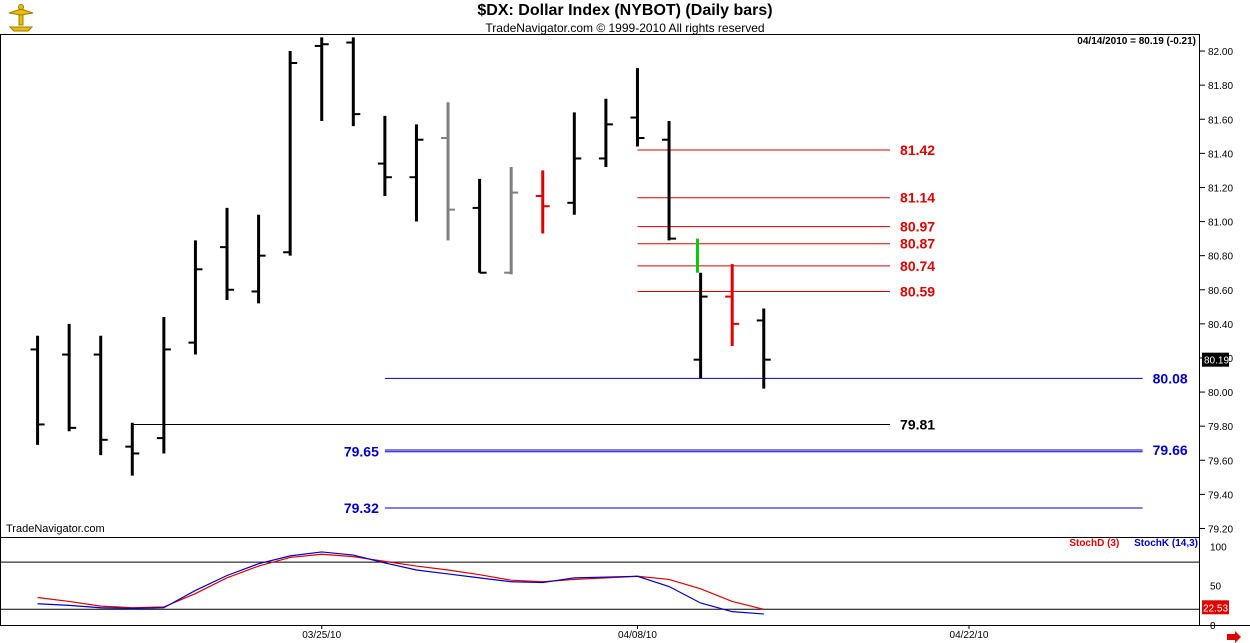 Image resolution: width=1250 pixels, height=643 pixels. What do you see at coordinates (1094, 543) in the screenshot?
I see `stoch-d-legend: StochD (3)` at bounding box center [1094, 543].